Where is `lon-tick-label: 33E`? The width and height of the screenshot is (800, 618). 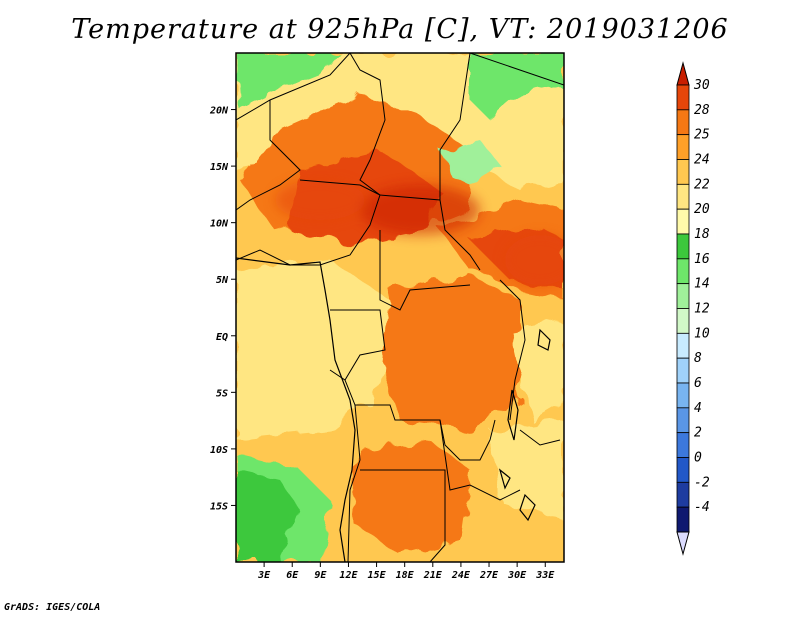
lon-tick-label: 33E is located at coordinates (545, 575).